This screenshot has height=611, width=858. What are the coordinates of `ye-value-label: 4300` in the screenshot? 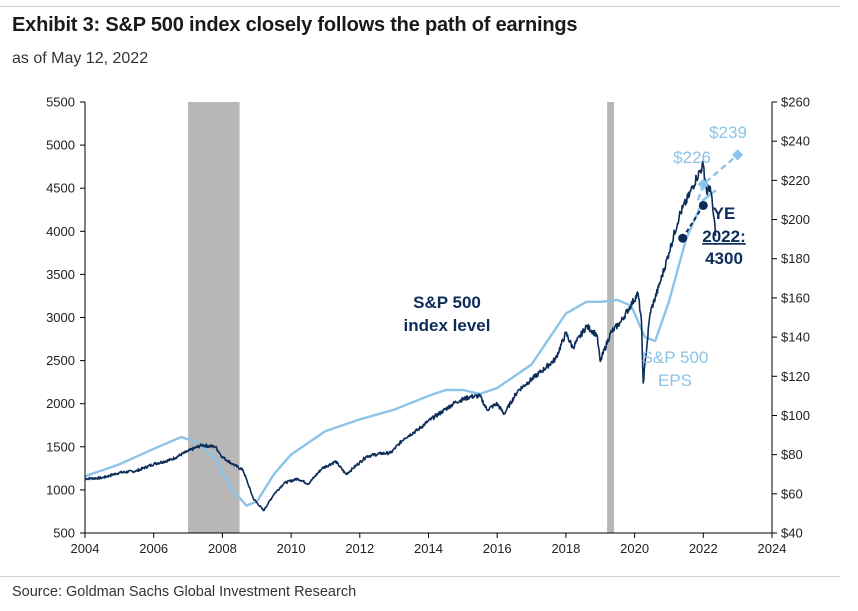 It's located at (724, 258).